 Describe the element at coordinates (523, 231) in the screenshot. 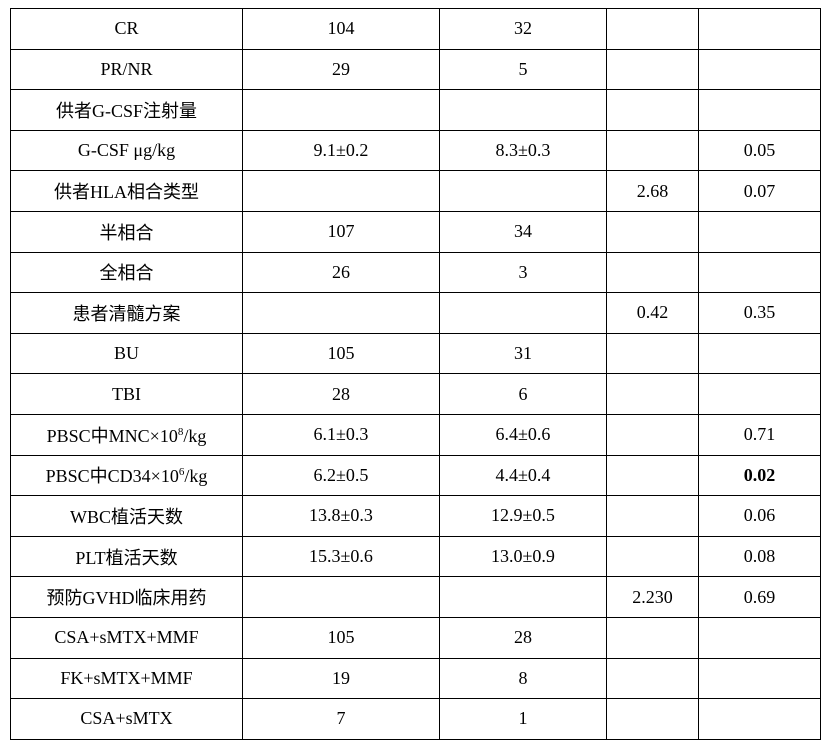

I see `cell-c2: 34` at that location.